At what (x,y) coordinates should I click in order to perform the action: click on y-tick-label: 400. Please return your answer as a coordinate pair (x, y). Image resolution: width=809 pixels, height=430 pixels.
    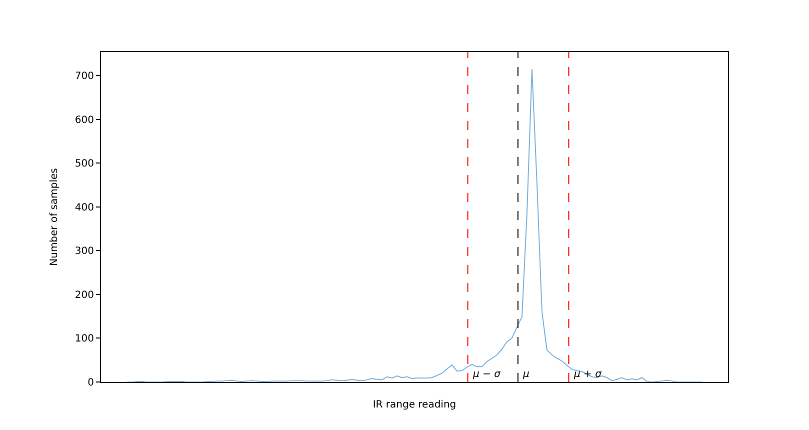
    Looking at the image, I should click on (84, 208).